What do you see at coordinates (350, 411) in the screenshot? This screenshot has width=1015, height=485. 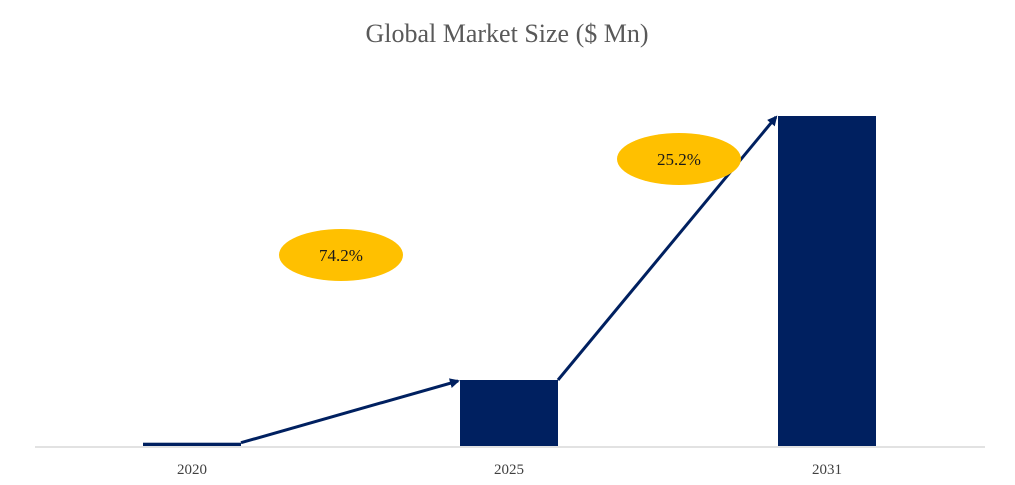 I see `growth-arrow-2020-2025` at bounding box center [350, 411].